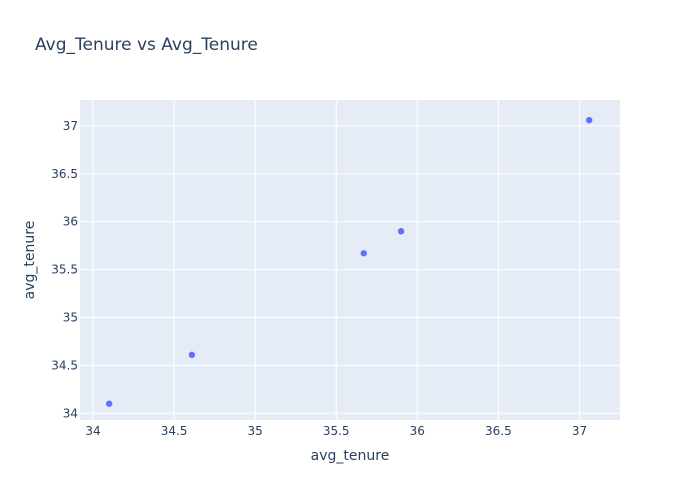 This screenshot has height=500, width=700. What do you see at coordinates (64, 174) in the screenshot?
I see `y-tick-label: 36.5` at bounding box center [64, 174].